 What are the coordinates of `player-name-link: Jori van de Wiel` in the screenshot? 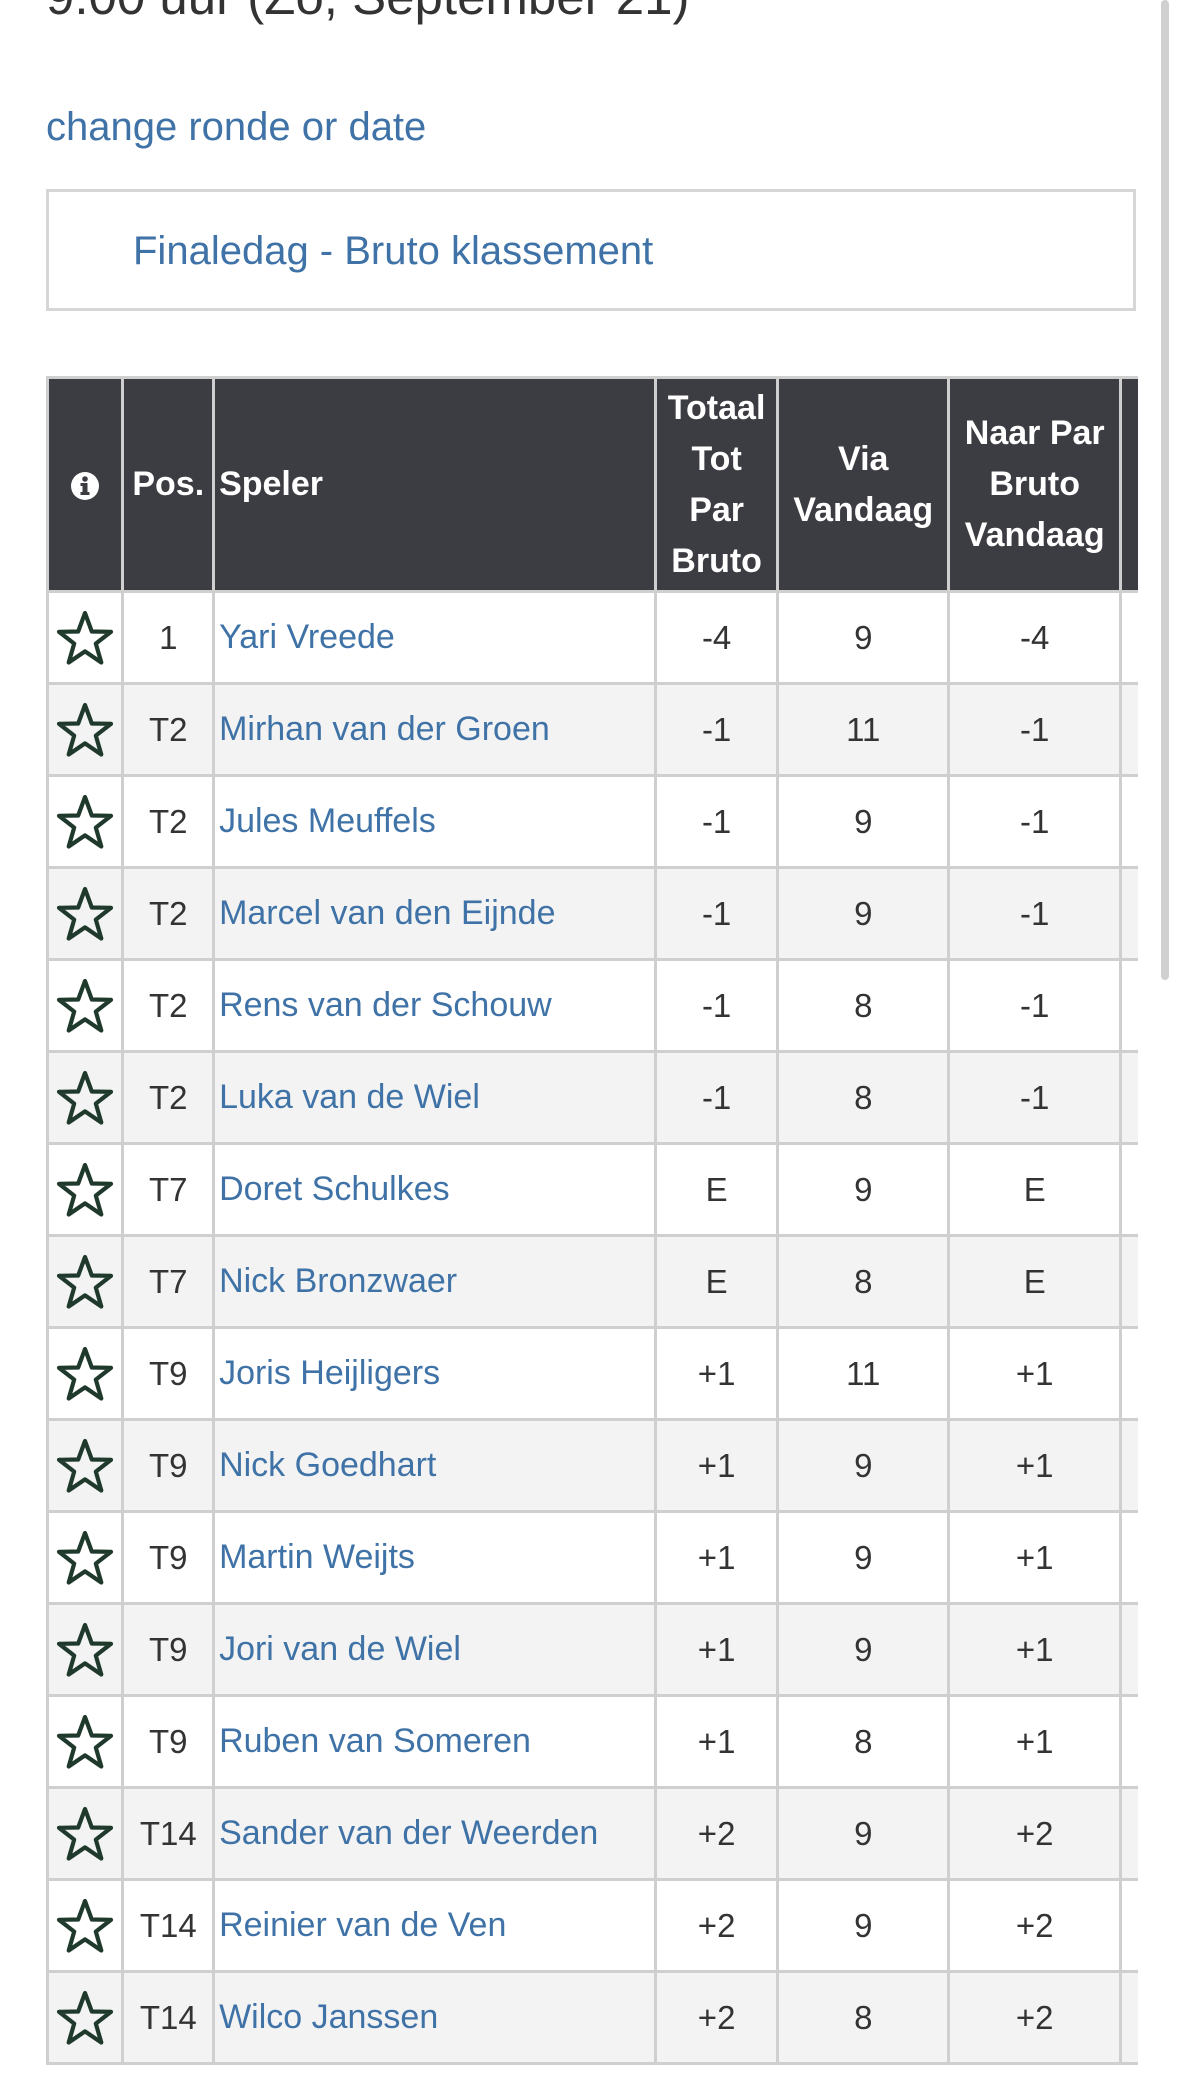 It's located at (435, 1649).